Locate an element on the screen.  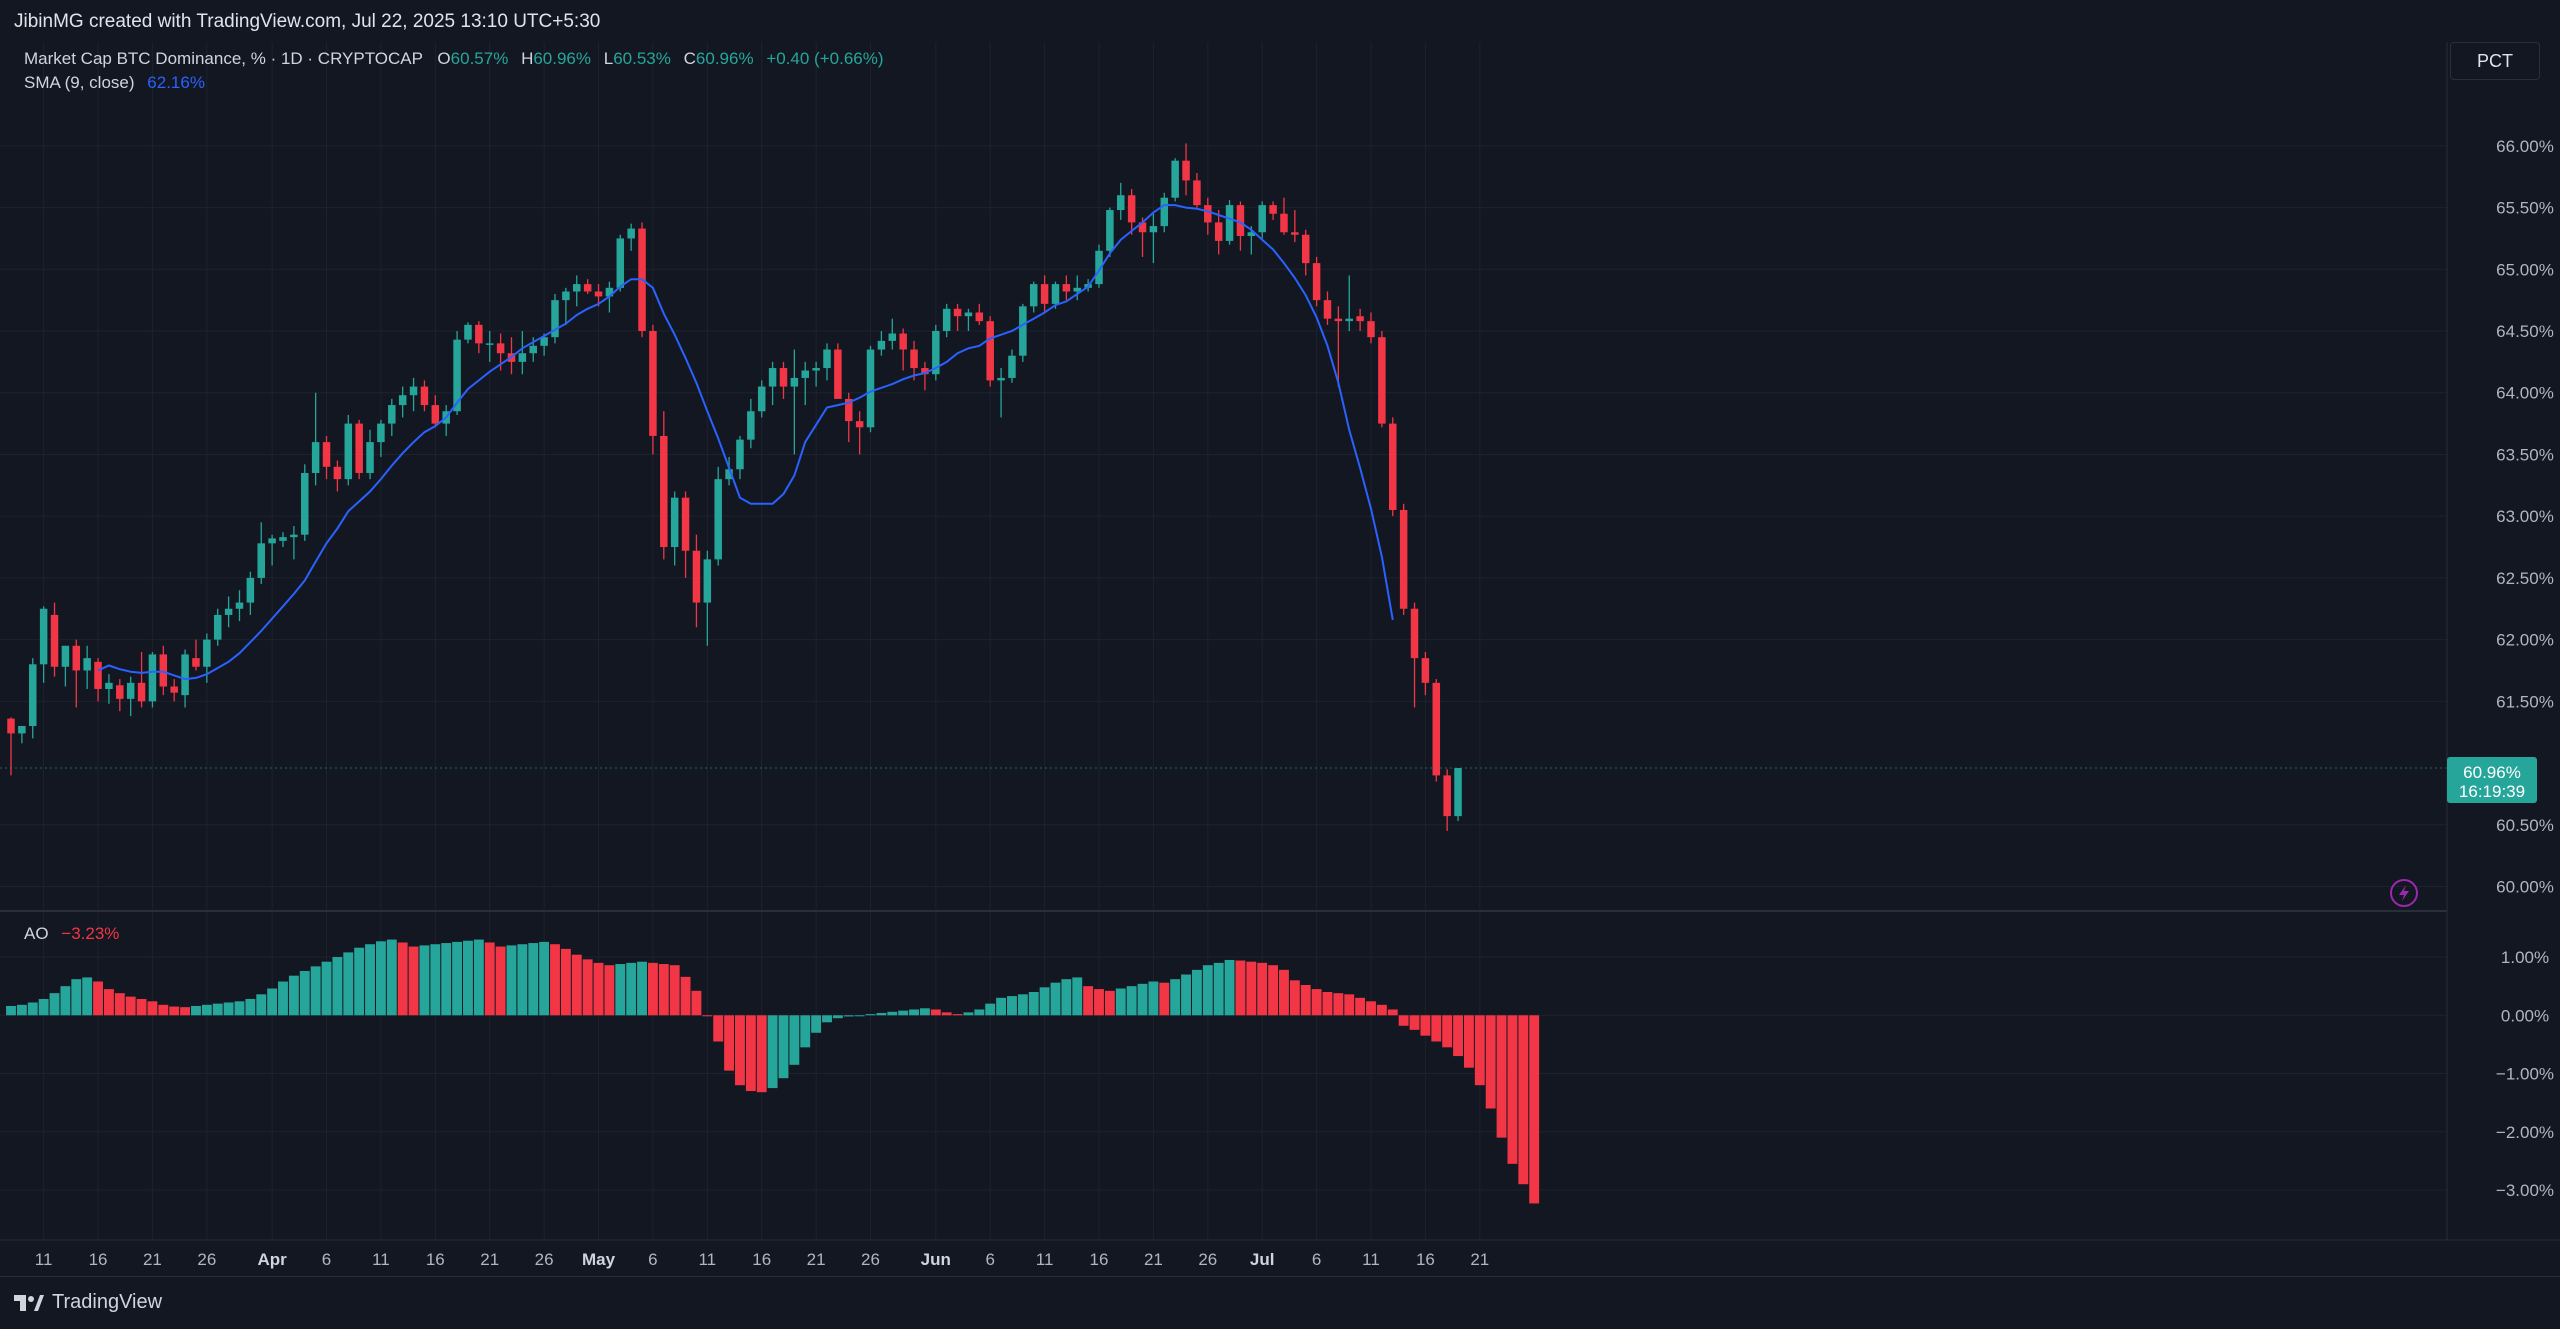
ao-axis: 1.00% 0.00% −1.00% −2.00% −3.00% is located at coordinates (2525, 1074).